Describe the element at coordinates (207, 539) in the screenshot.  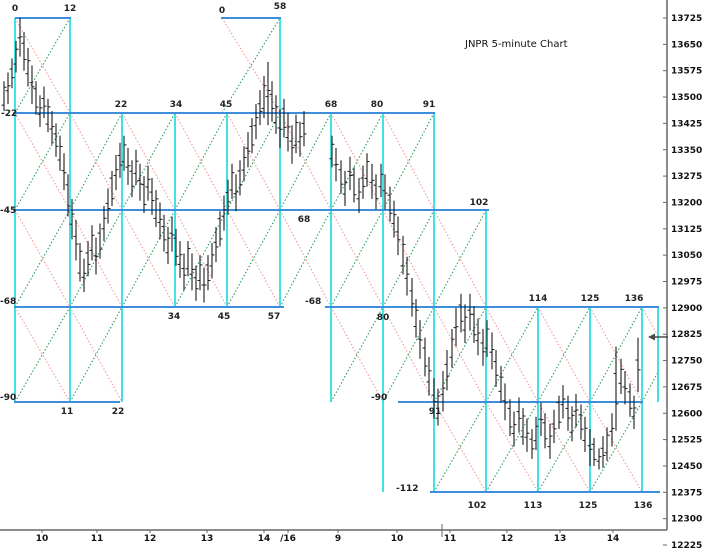
I see `time-tick-label: 13` at that location.